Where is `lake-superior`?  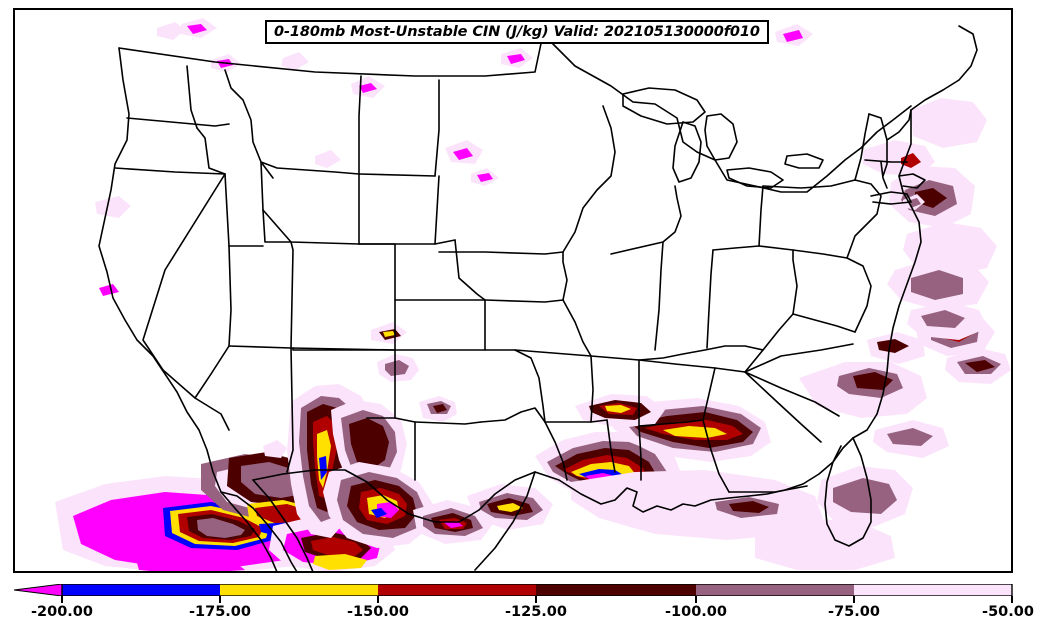 lake-superior is located at coordinates (664, 106).